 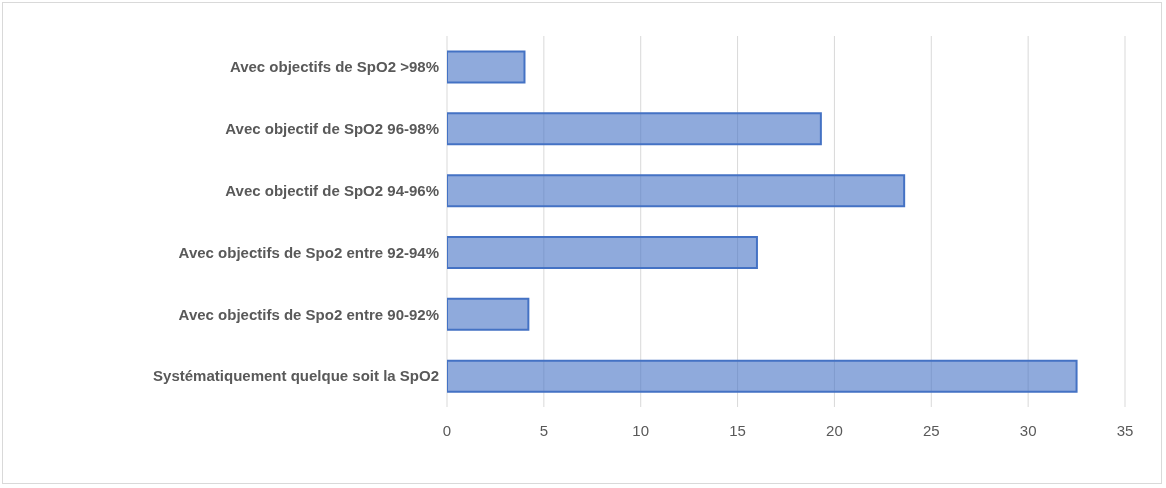 What do you see at coordinates (296, 376) in the screenshot?
I see `y-tick-label: Systématiquement quelque soit la SpO2` at bounding box center [296, 376].